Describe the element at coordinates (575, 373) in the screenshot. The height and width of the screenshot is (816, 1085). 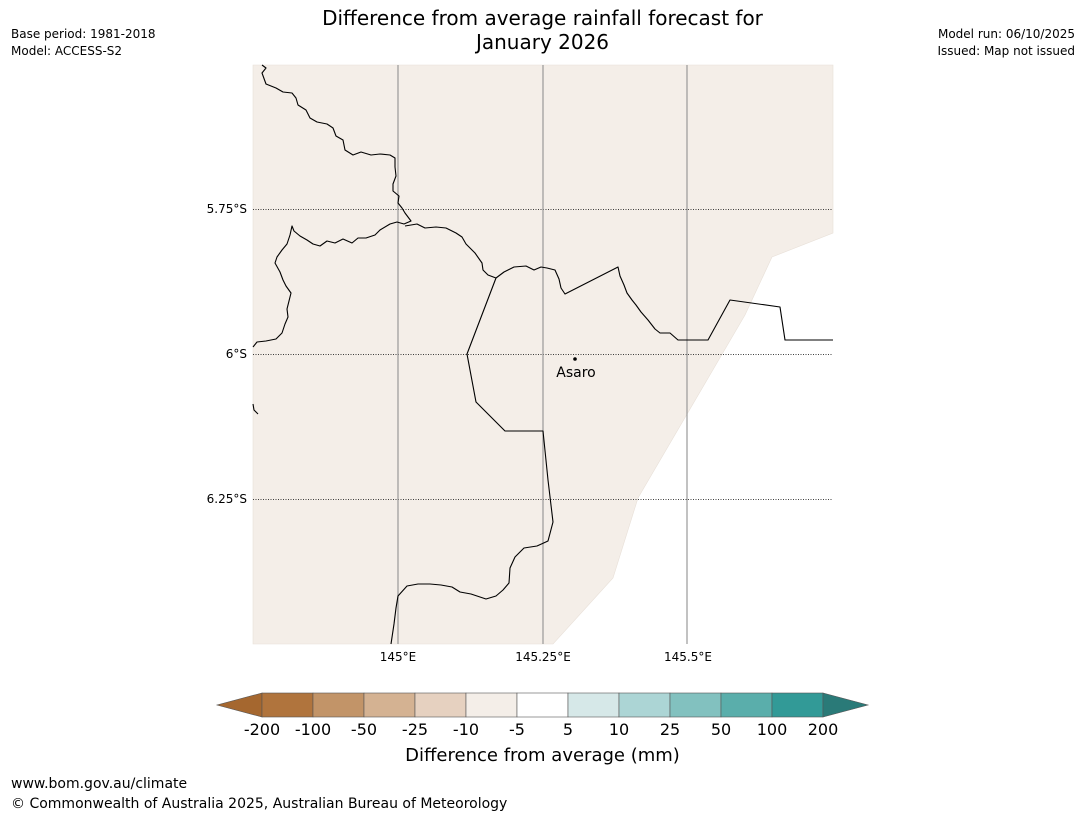
I see `town-label-asaro: Asaro` at that location.